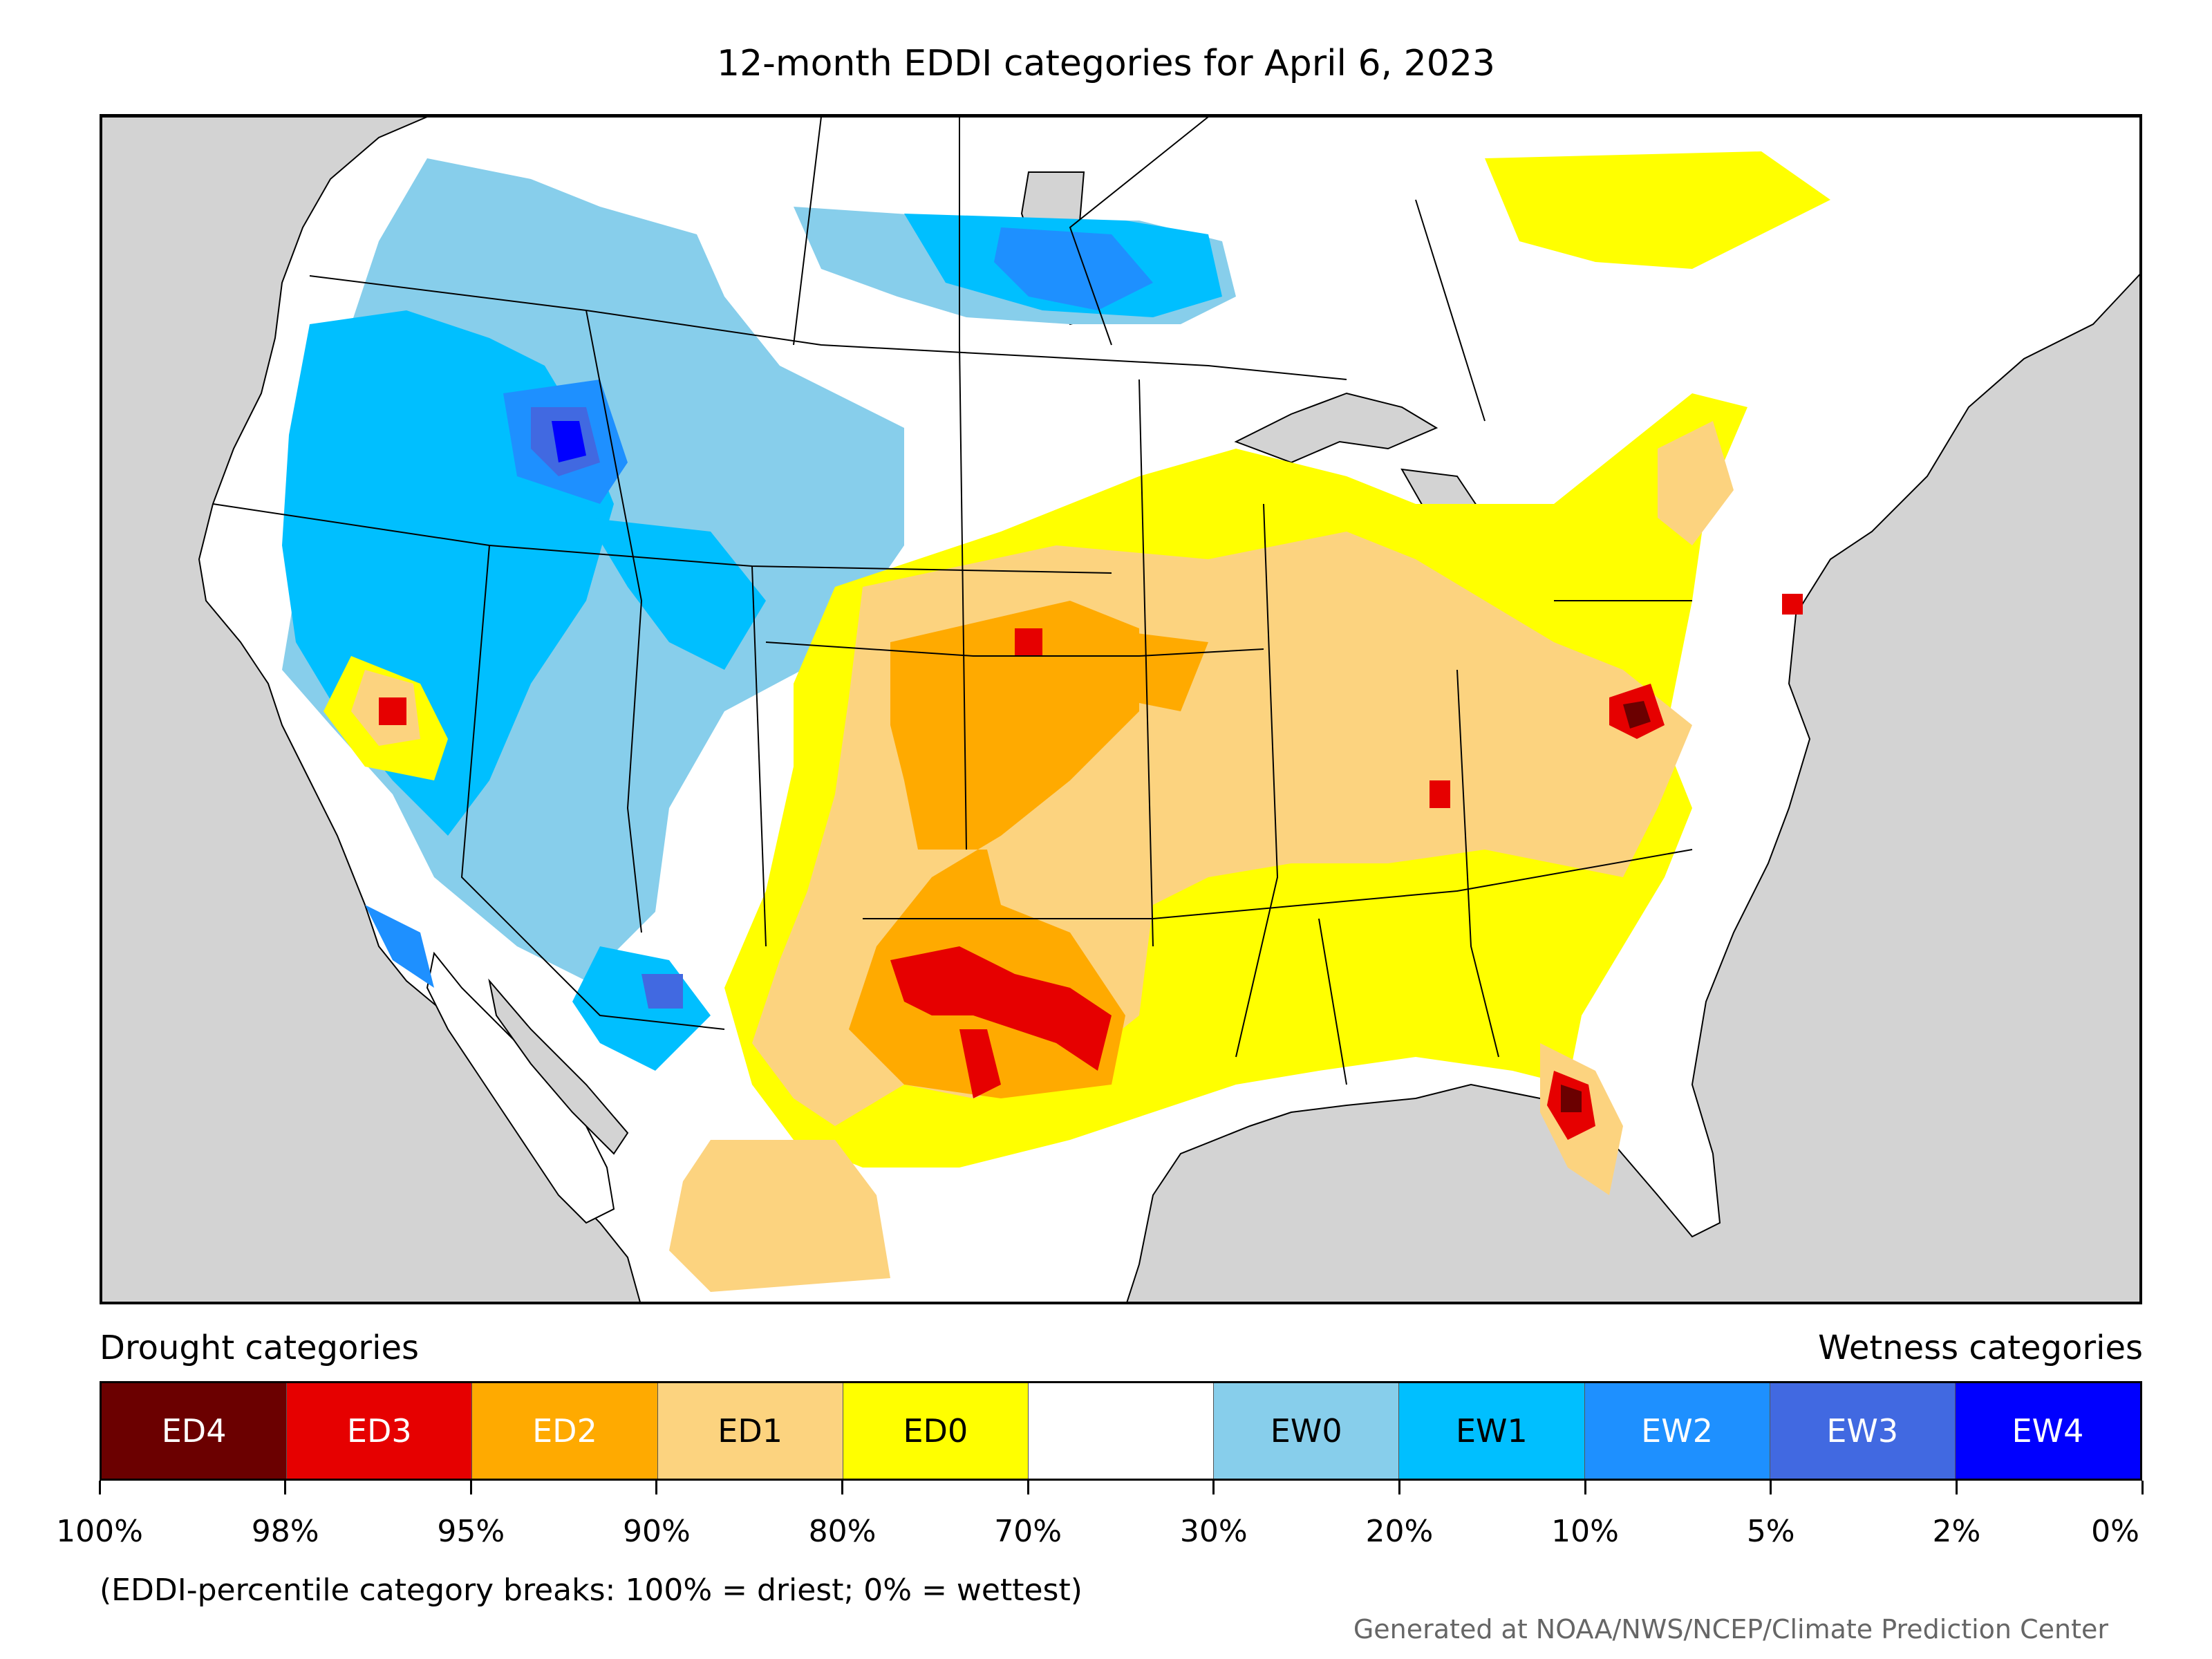 The width and height of the screenshot is (2212, 1659). Describe the element at coordinates (1585, 1531) in the screenshot. I see `colorbar-tick-label: 10%` at that location.